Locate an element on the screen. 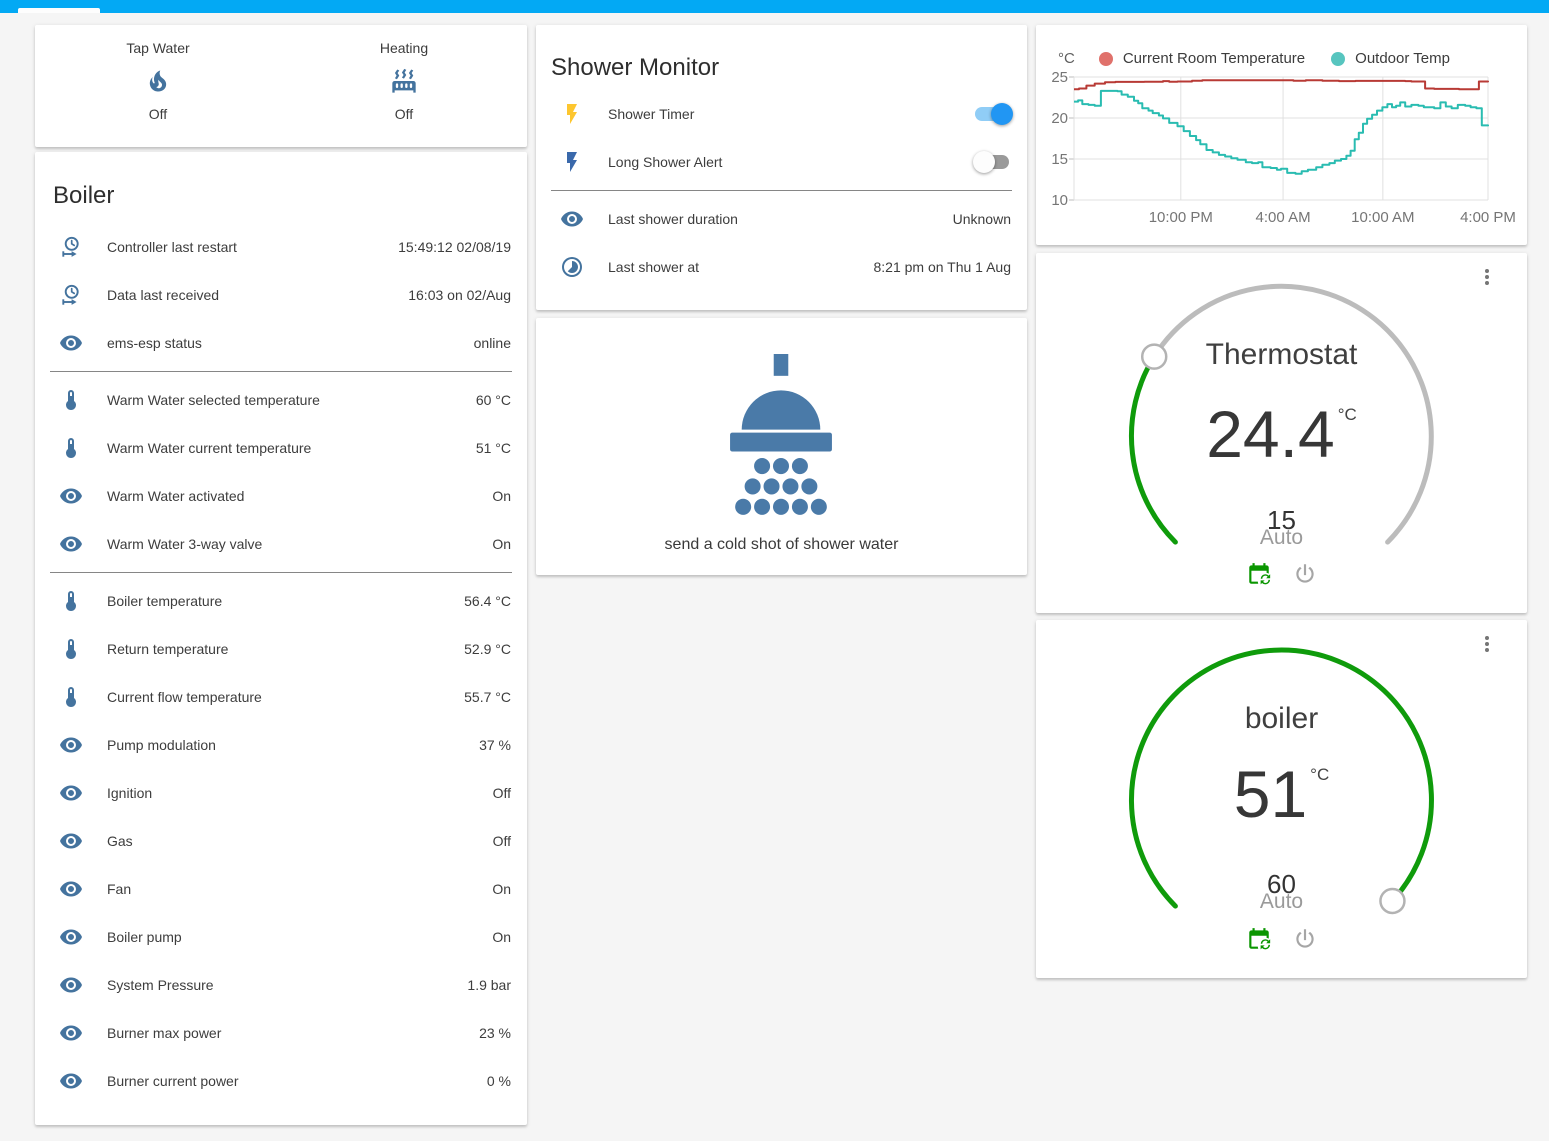 The width and height of the screenshot is (1549, 1141). entity-label: Burner current power is located at coordinates (173, 1081).